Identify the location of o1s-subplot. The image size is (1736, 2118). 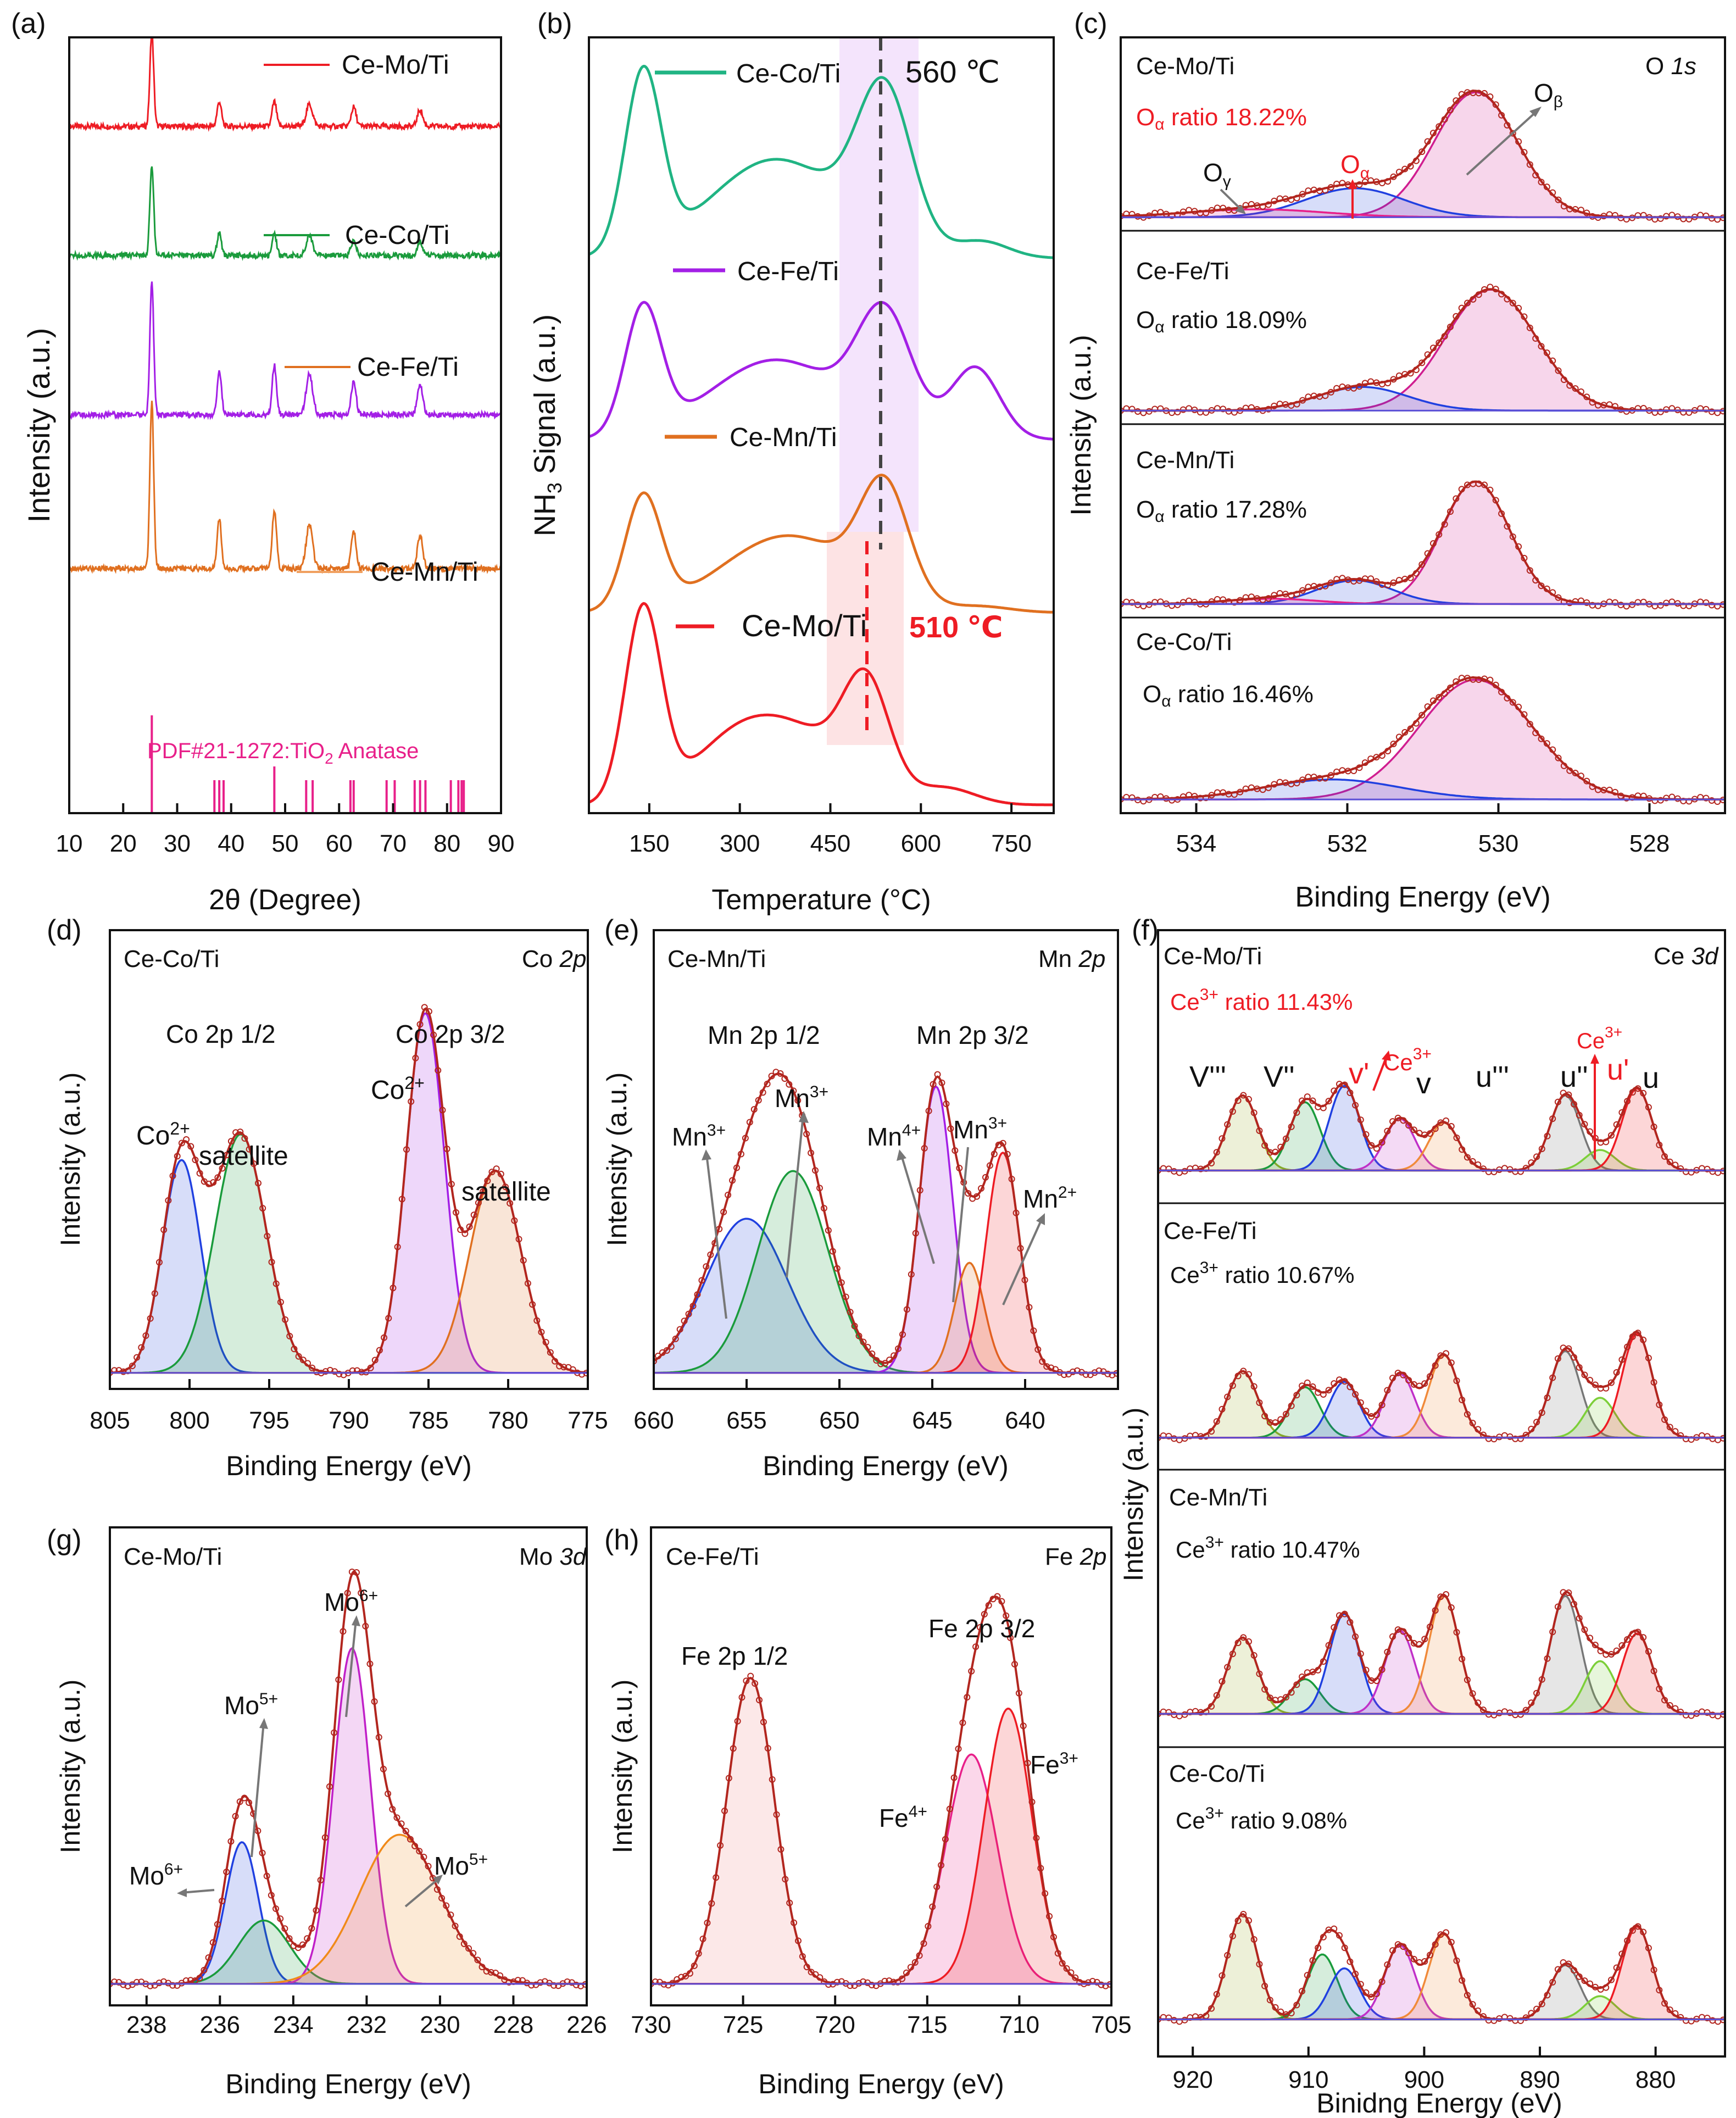
(1423, 350).